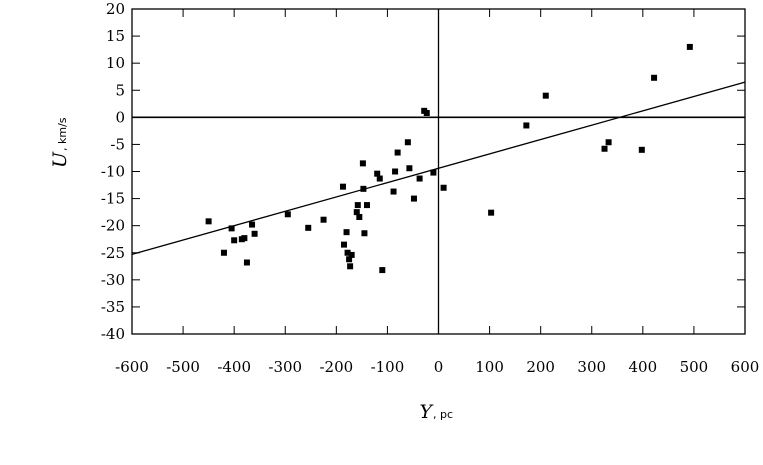  What do you see at coordinates (113, 172) in the screenshot?
I see `y-tick-label: -10` at bounding box center [113, 172].